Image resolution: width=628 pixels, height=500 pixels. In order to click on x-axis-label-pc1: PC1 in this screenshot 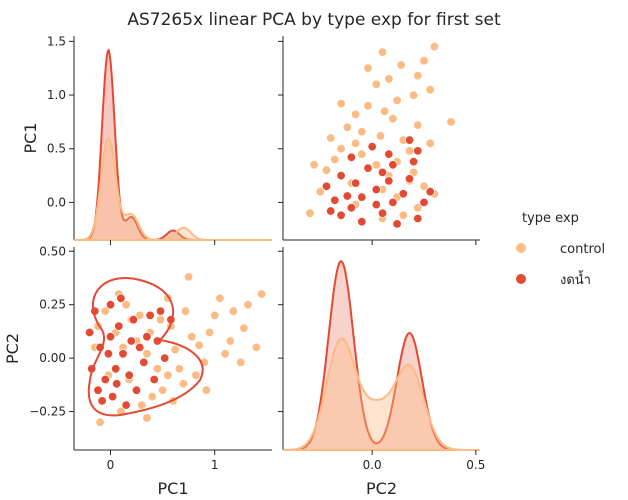, I will do `click(173, 488)`.